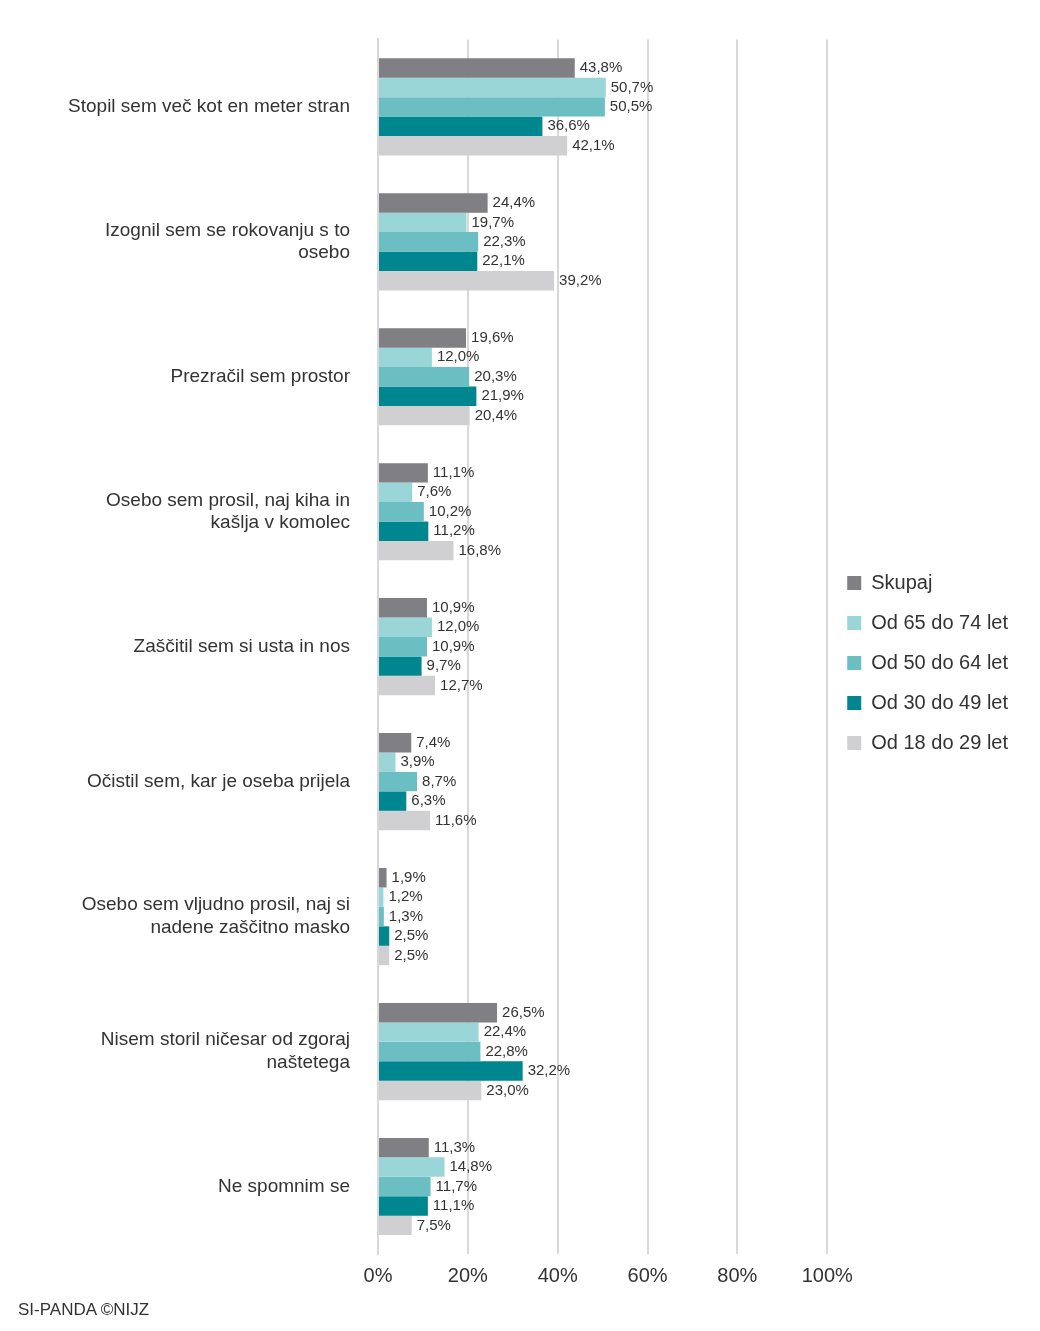 The width and height of the screenshot is (1040, 1331). Describe the element at coordinates (496, 414) in the screenshot. I see `data-label: 20,4%` at that location.